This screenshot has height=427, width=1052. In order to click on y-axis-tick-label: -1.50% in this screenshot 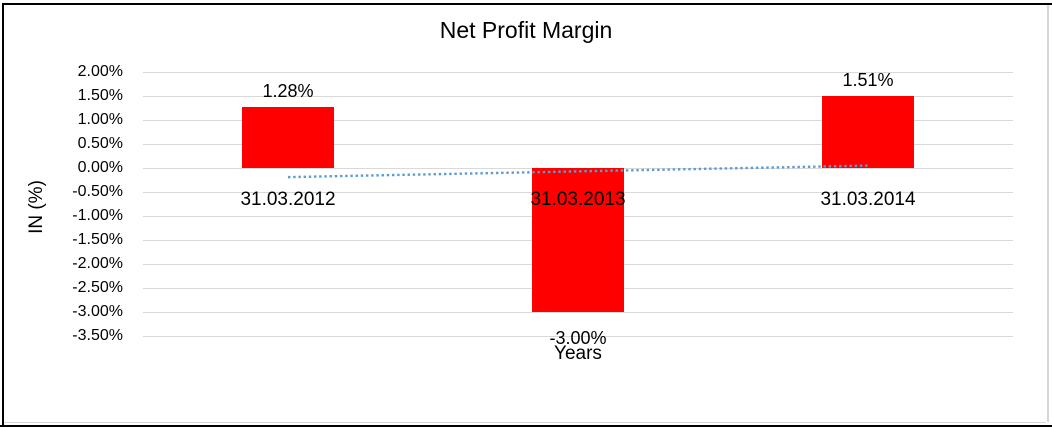, I will do `click(97, 239)`.